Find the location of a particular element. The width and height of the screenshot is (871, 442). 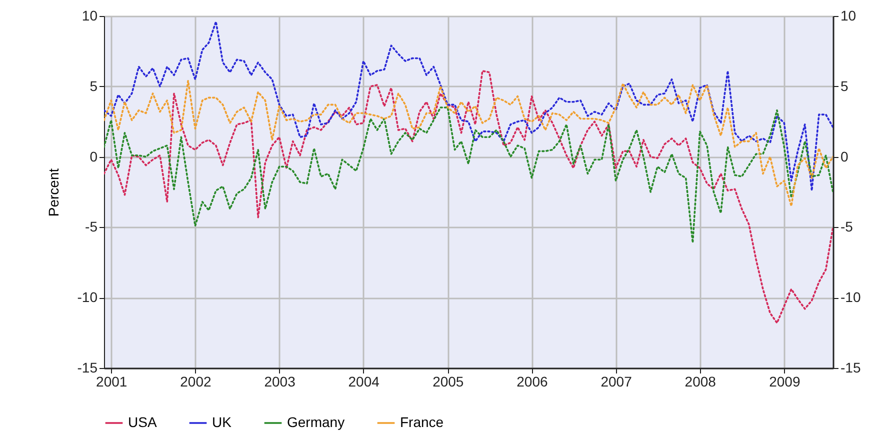

x-tick-label: 2008 is located at coordinates (700, 382).